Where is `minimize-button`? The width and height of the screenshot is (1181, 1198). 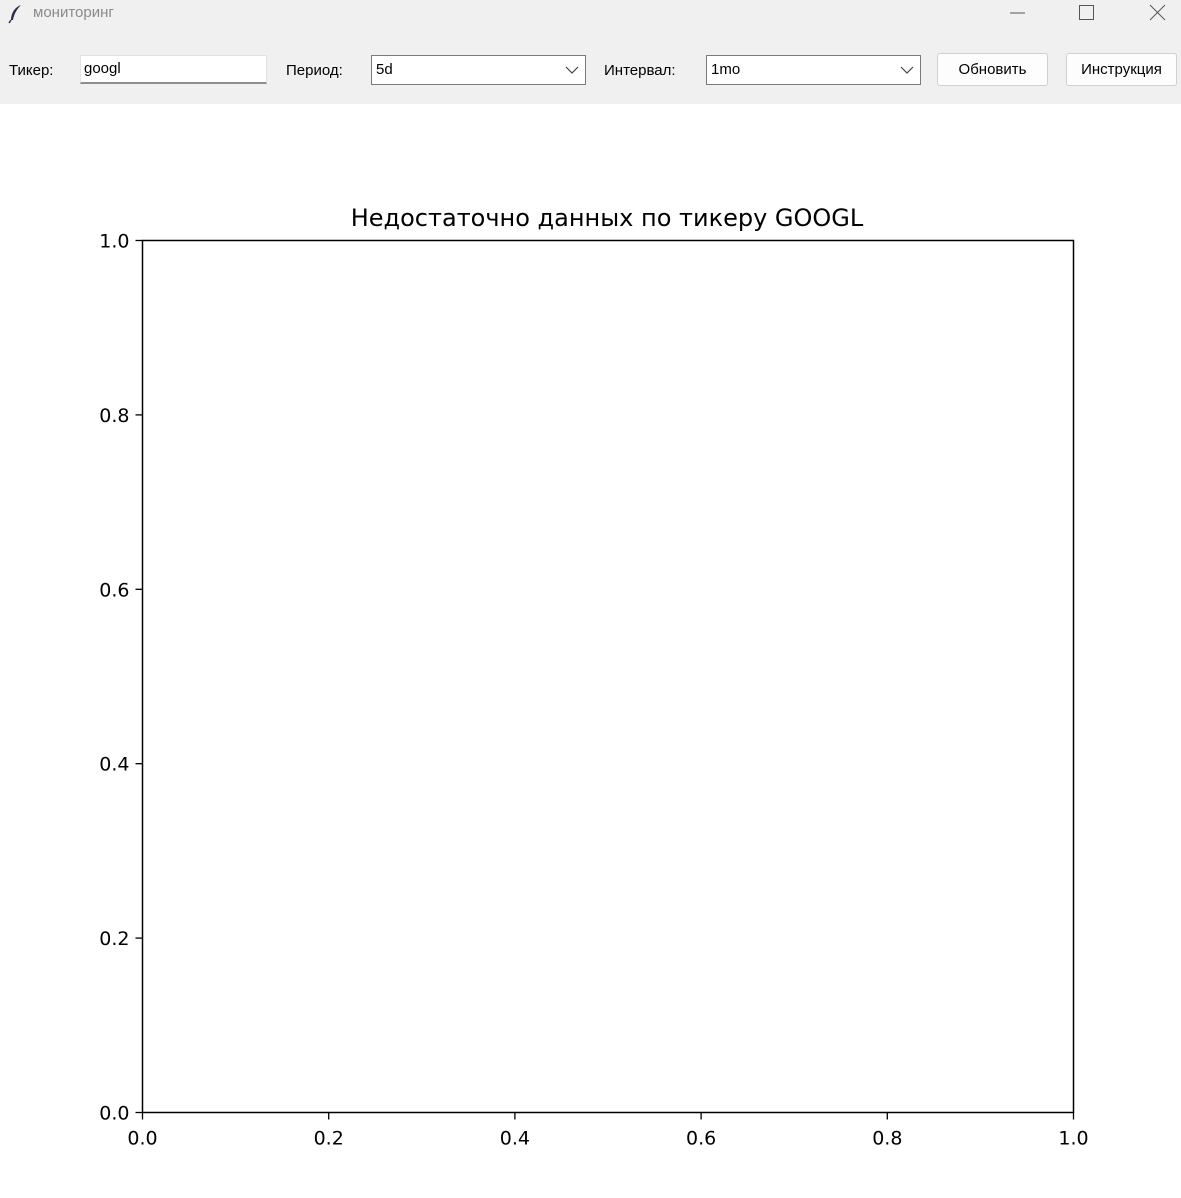
minimize-button is located at coordinates (1018, 15).